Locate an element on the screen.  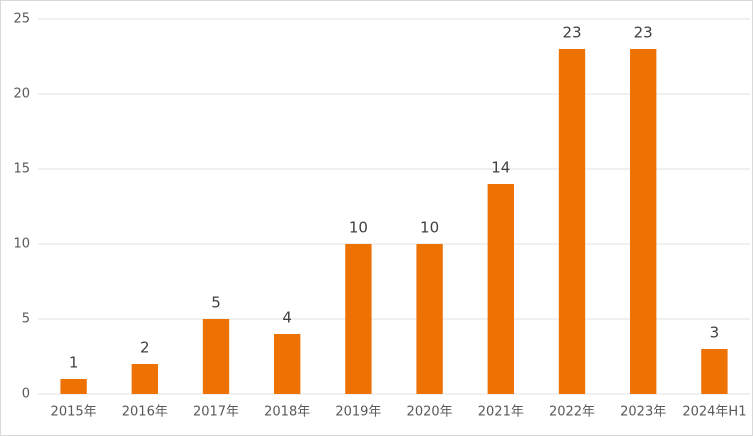
data-label: 14 is located at coordinates (500, 168).